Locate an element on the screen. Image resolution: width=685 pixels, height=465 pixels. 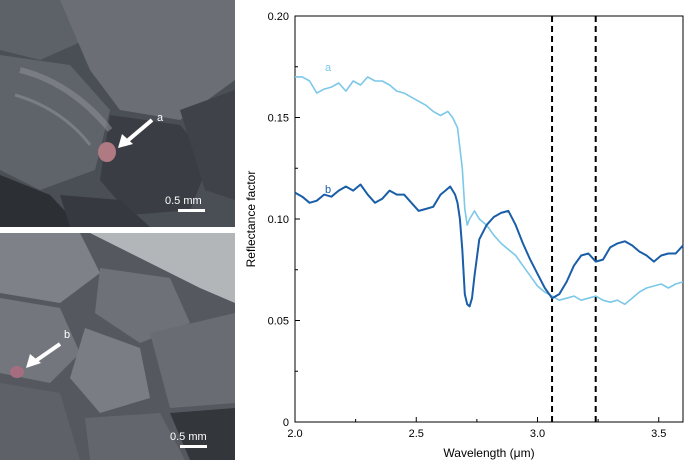
series-label-b: b is located at coordinates (328, 190).